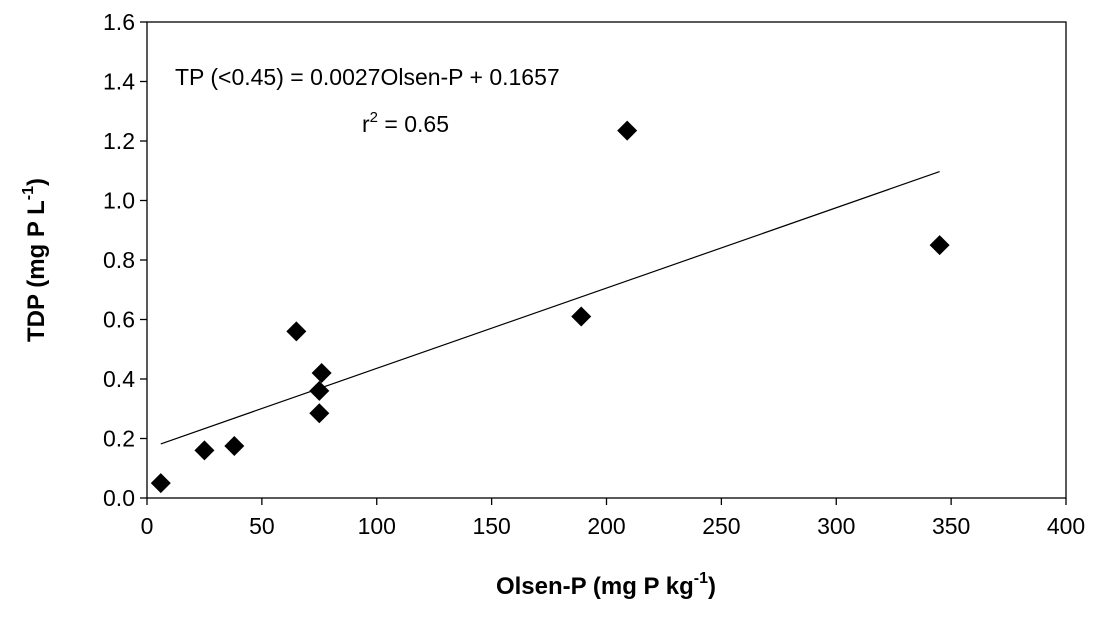 The height and width of the screenshot is (626, 1096). Describe the element at coordinates (606, 526) in the screenshot. I see `x-tick-label: 200` at that location.